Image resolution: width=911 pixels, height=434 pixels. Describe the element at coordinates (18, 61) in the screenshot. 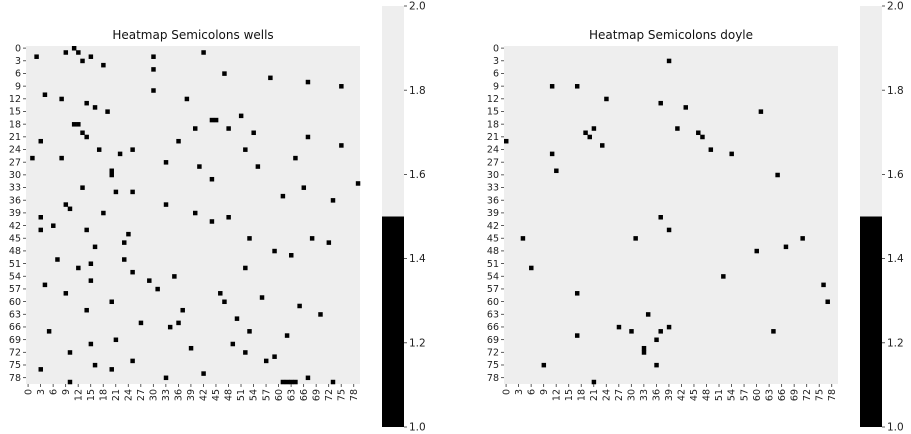

I see `y-tick-label: 3` at that location.